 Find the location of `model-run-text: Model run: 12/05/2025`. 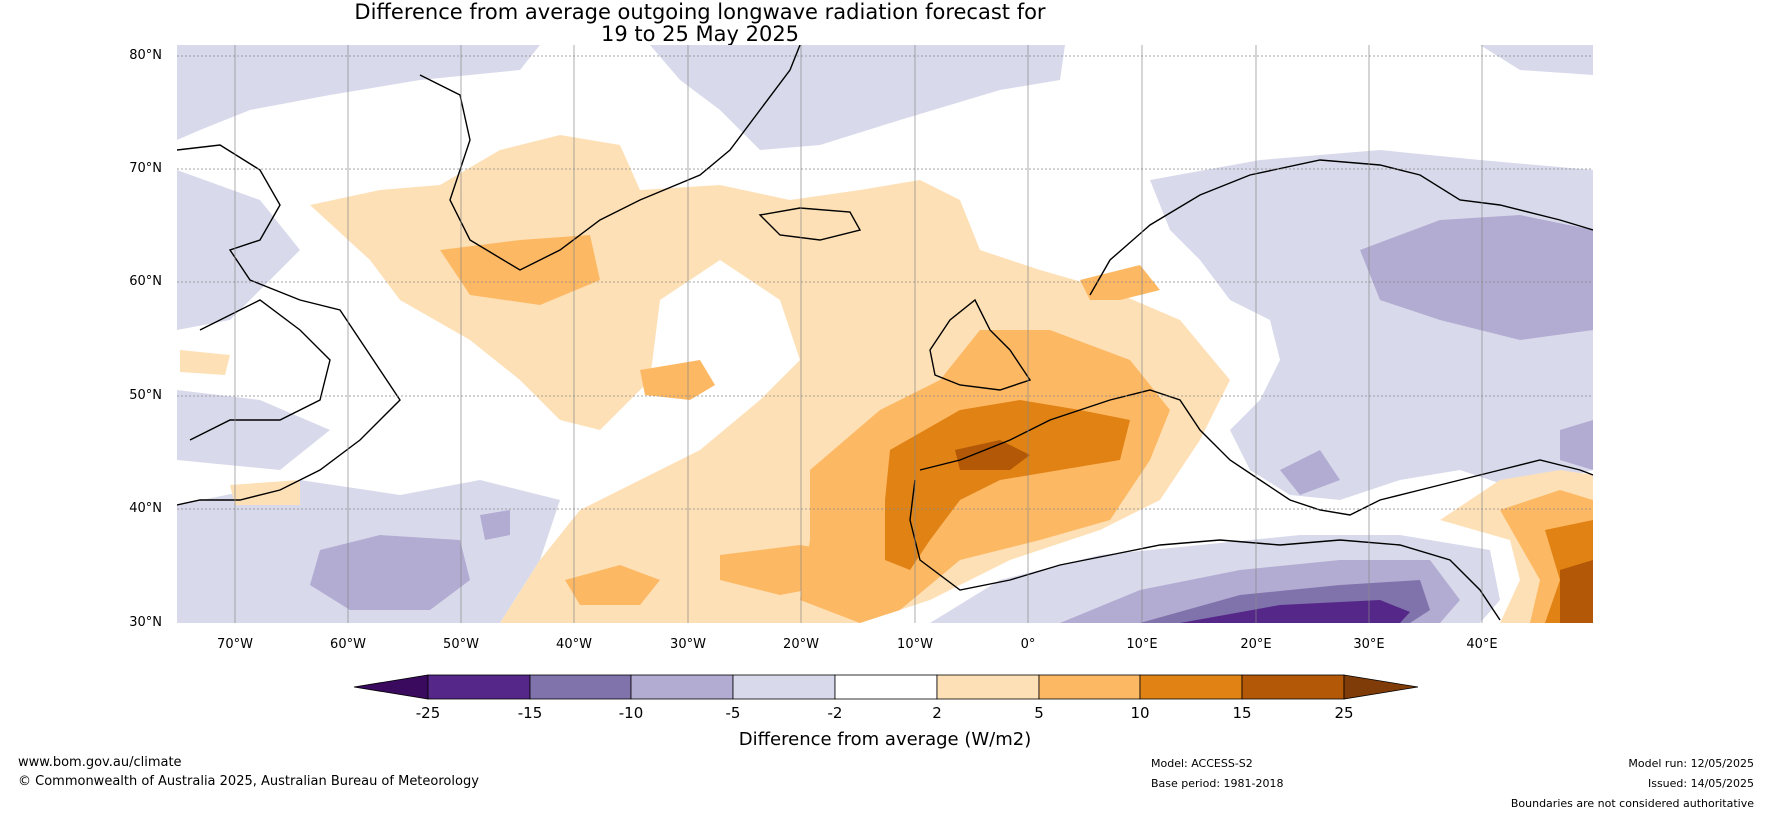

model-run-text: Model run: 12/05/2025 is located at coordinates (1691, 763).